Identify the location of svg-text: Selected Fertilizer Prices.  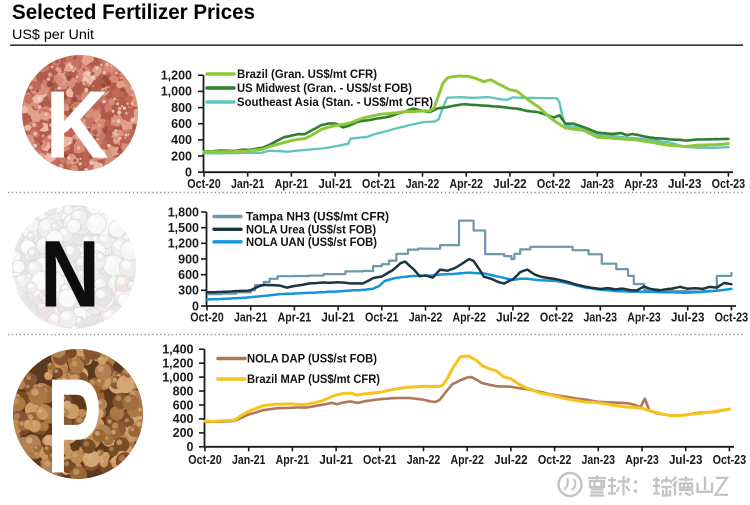
(133, 12).